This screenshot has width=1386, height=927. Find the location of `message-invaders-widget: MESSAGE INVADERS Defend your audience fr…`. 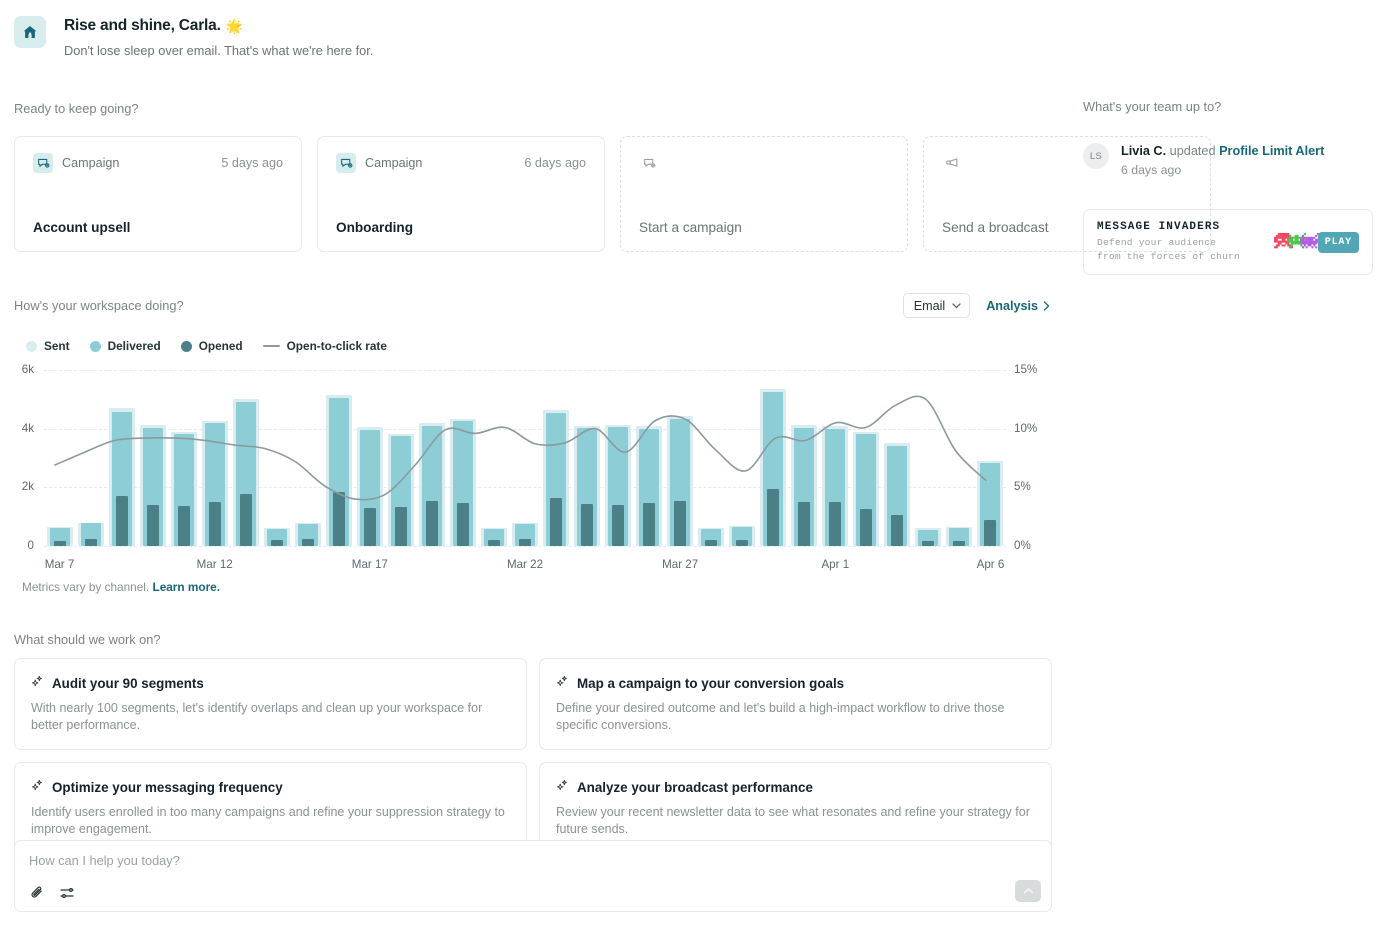

message-invaders-widget: MESSAGE INVADERS Defend your audience fr… is located at coordinates (1228, 242).